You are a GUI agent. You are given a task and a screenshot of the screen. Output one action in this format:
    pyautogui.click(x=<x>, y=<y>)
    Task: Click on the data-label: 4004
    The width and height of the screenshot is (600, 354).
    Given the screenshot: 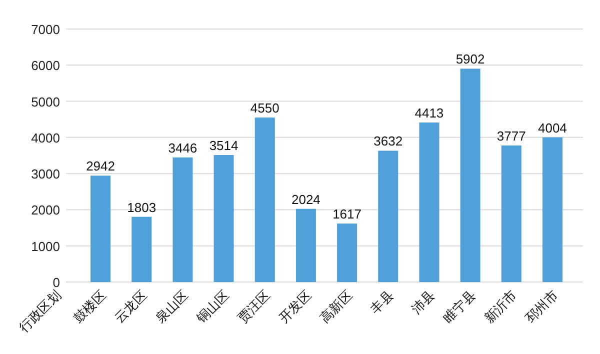 What is the action you would take?
    pyautogui.click(x=552, y=128)
    